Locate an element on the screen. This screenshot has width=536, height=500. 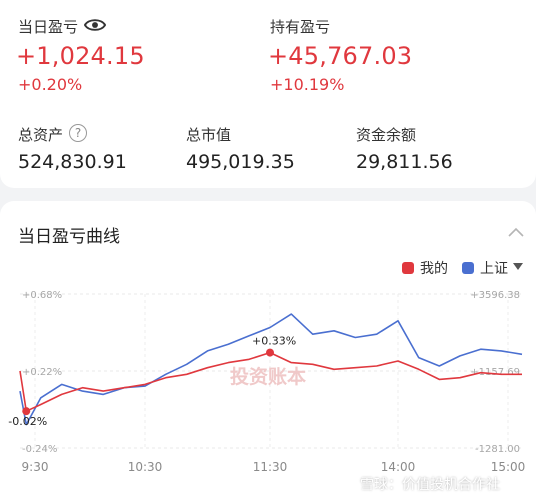
help-icon: ? is located at coordinates (78, 133).